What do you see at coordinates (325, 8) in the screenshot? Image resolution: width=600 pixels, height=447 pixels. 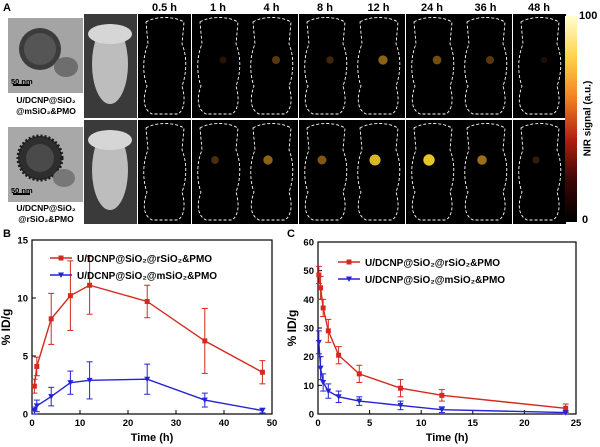 I see `time-label: 8 h` at bounding box center [325, 8].